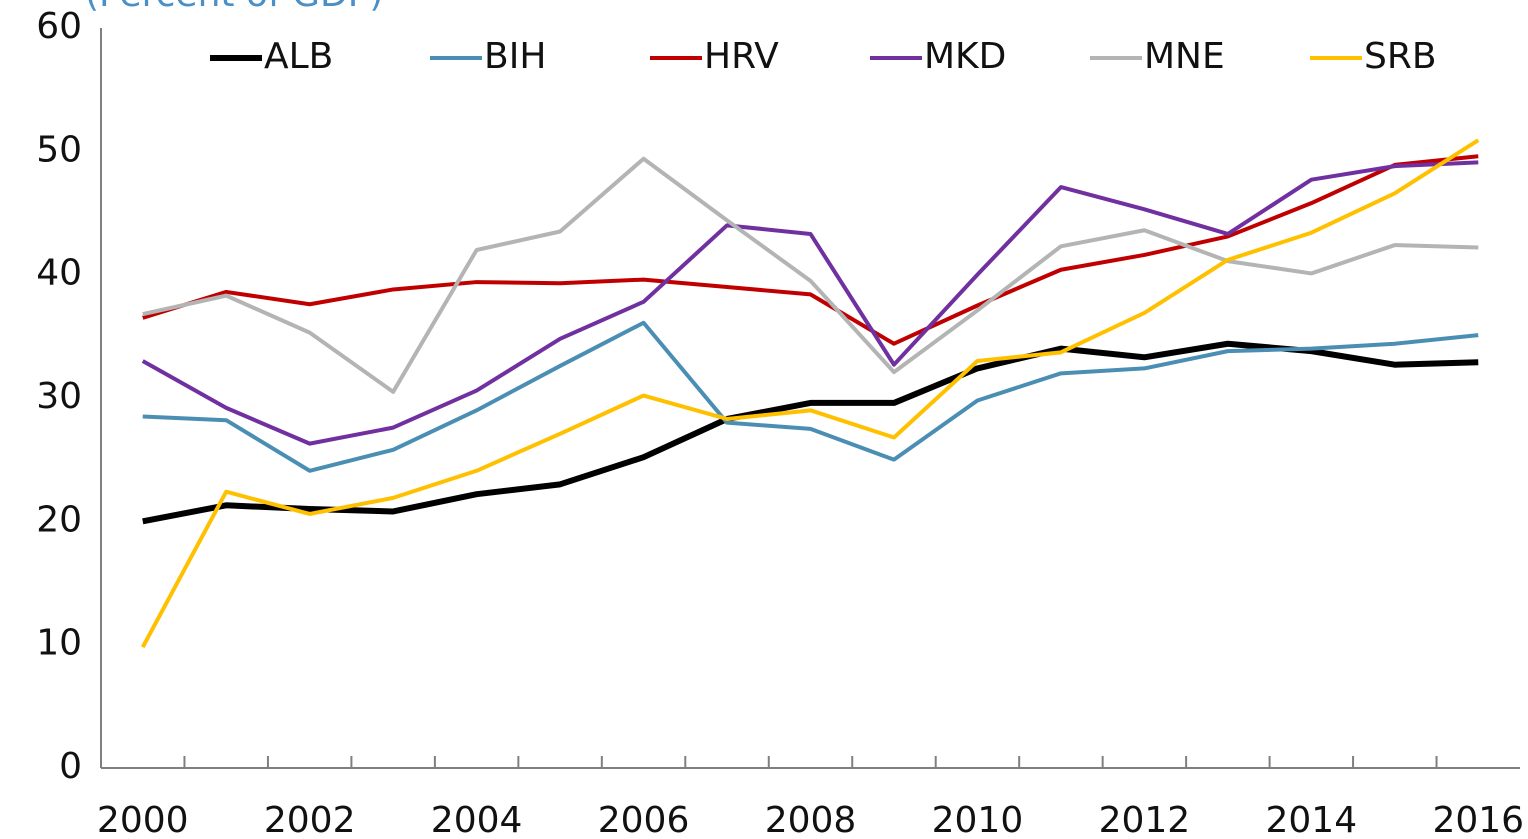 The image size is (1528, 839). What do you see at coordinates (143, 819) in the screenshot?
I see `x-tick-label: 2000` at bounding box center [143, 819].